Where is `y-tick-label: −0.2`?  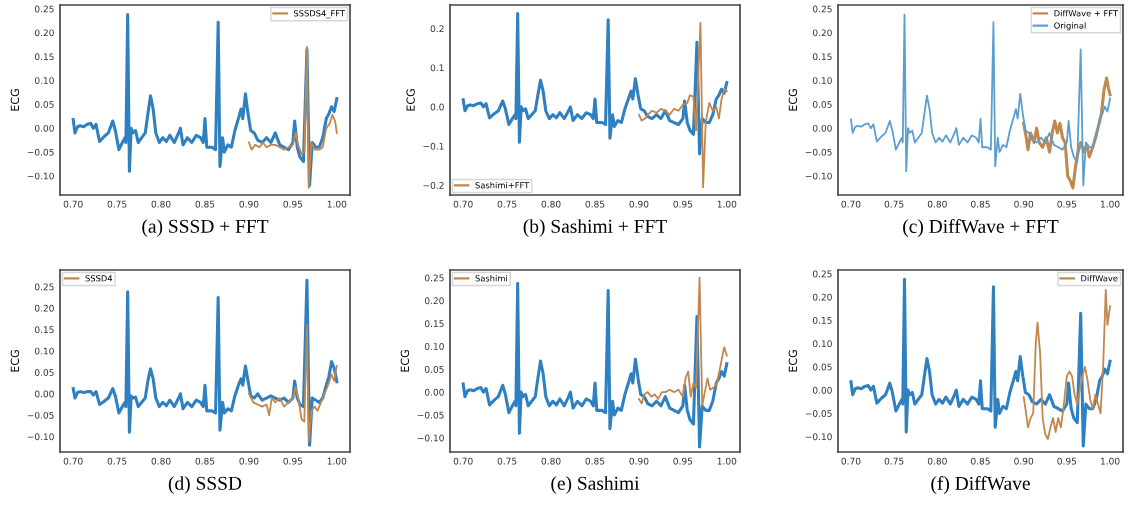
y-tick-label: −0.2 is located at coordinates (433, 185).